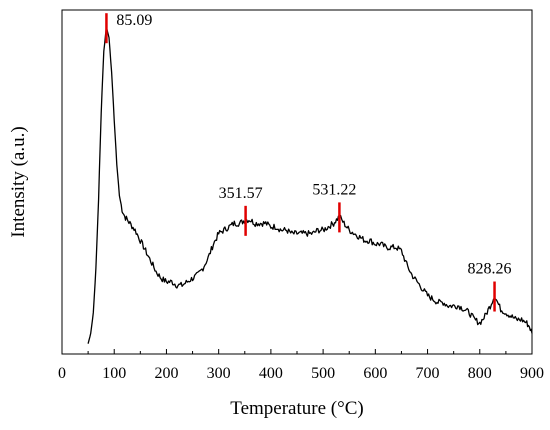  I want to click on x-tick-label: 800, so click(480, 373).